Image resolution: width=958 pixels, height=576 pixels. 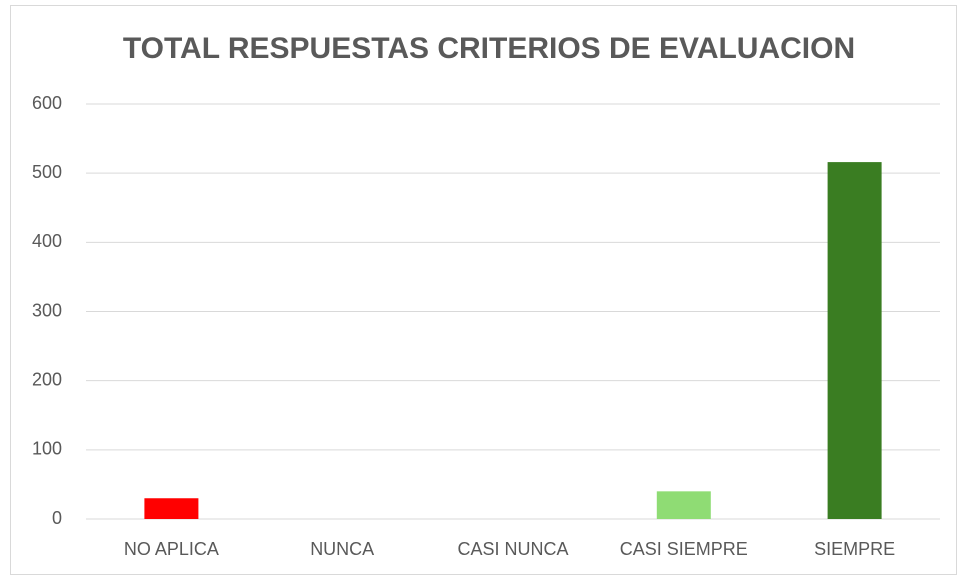 What do you see at coordinates (47, 103) in the screenshot?
I see `y-tick-label: 600` at bounding box center [47, 103].